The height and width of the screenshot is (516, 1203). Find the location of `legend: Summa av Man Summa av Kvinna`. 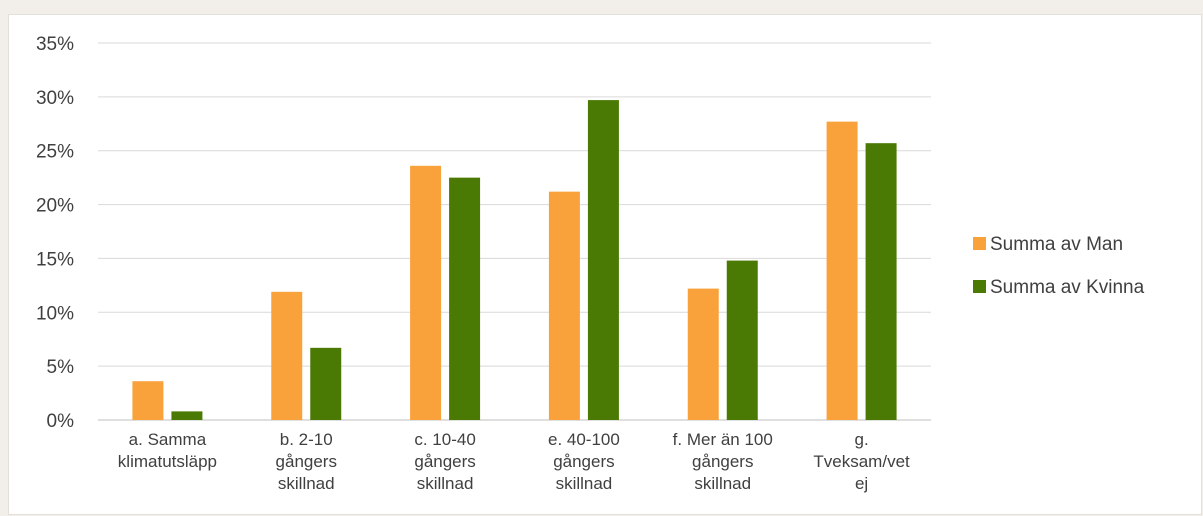

legend: Summa av Man Summa av Kvinna is located at coordinates (1059, 266).